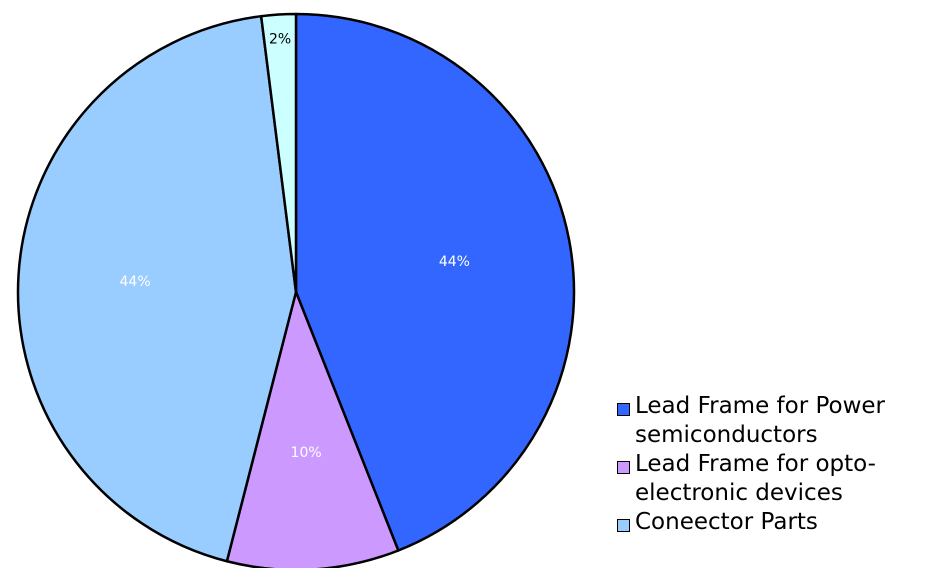 The height and width of the screenshot is (568, 952). I want to click on legend-label: Lead Frame for Power semiconductors, so click(760, 421).